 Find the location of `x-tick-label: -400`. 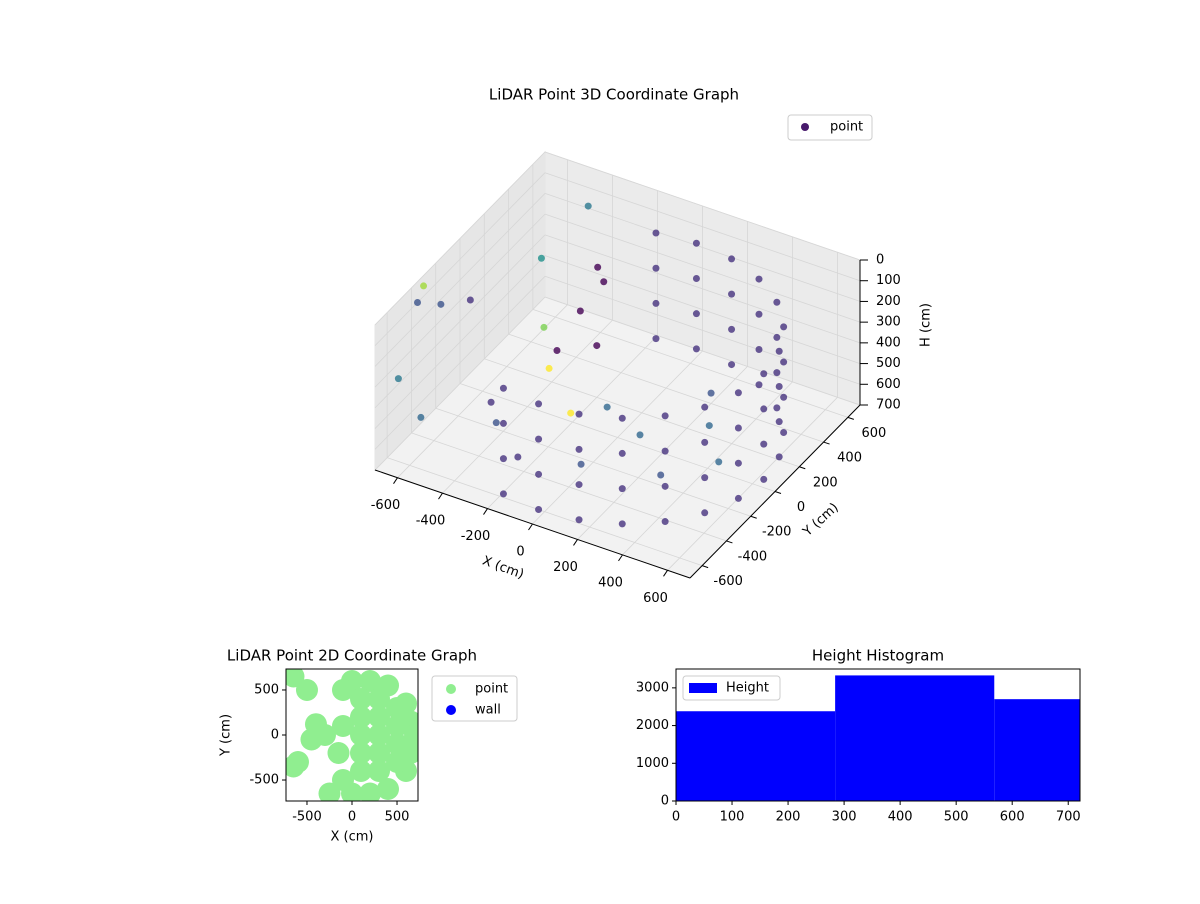

x-tick-label: -400 is located at coordinates (431, 521).